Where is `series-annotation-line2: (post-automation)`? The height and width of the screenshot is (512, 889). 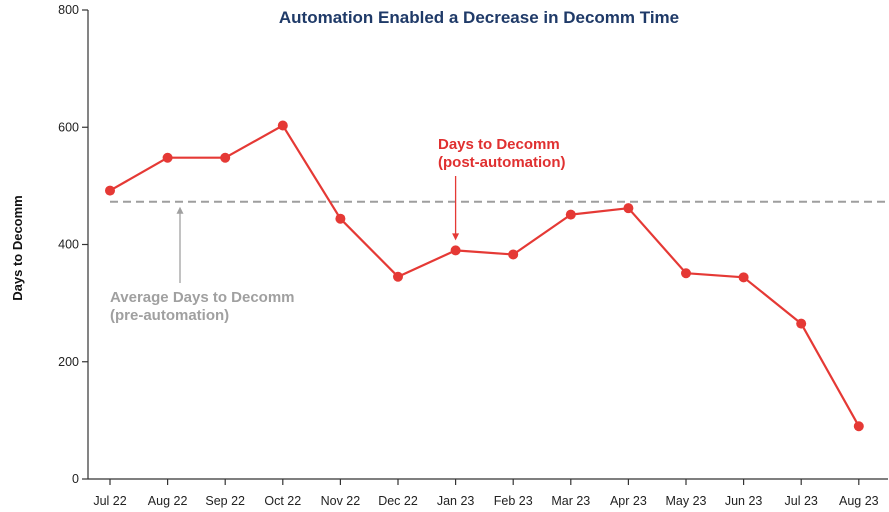 series-annotation-line2: (post-automation) is located at coordinates (501, 162).